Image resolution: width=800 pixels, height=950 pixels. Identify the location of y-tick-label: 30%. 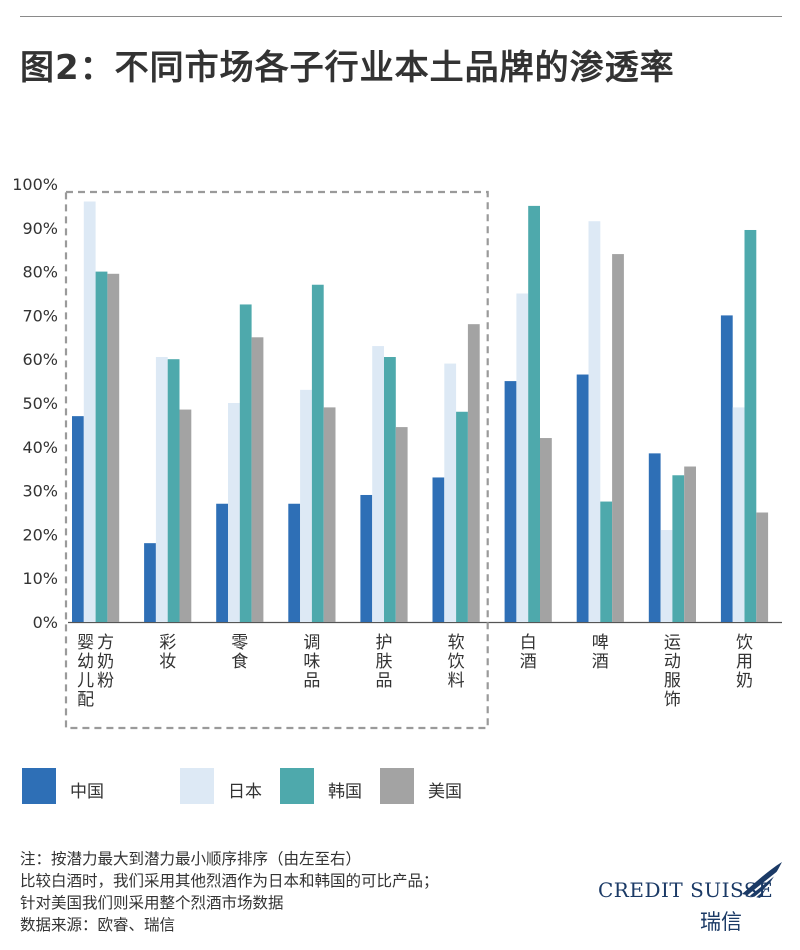
(40, 491).